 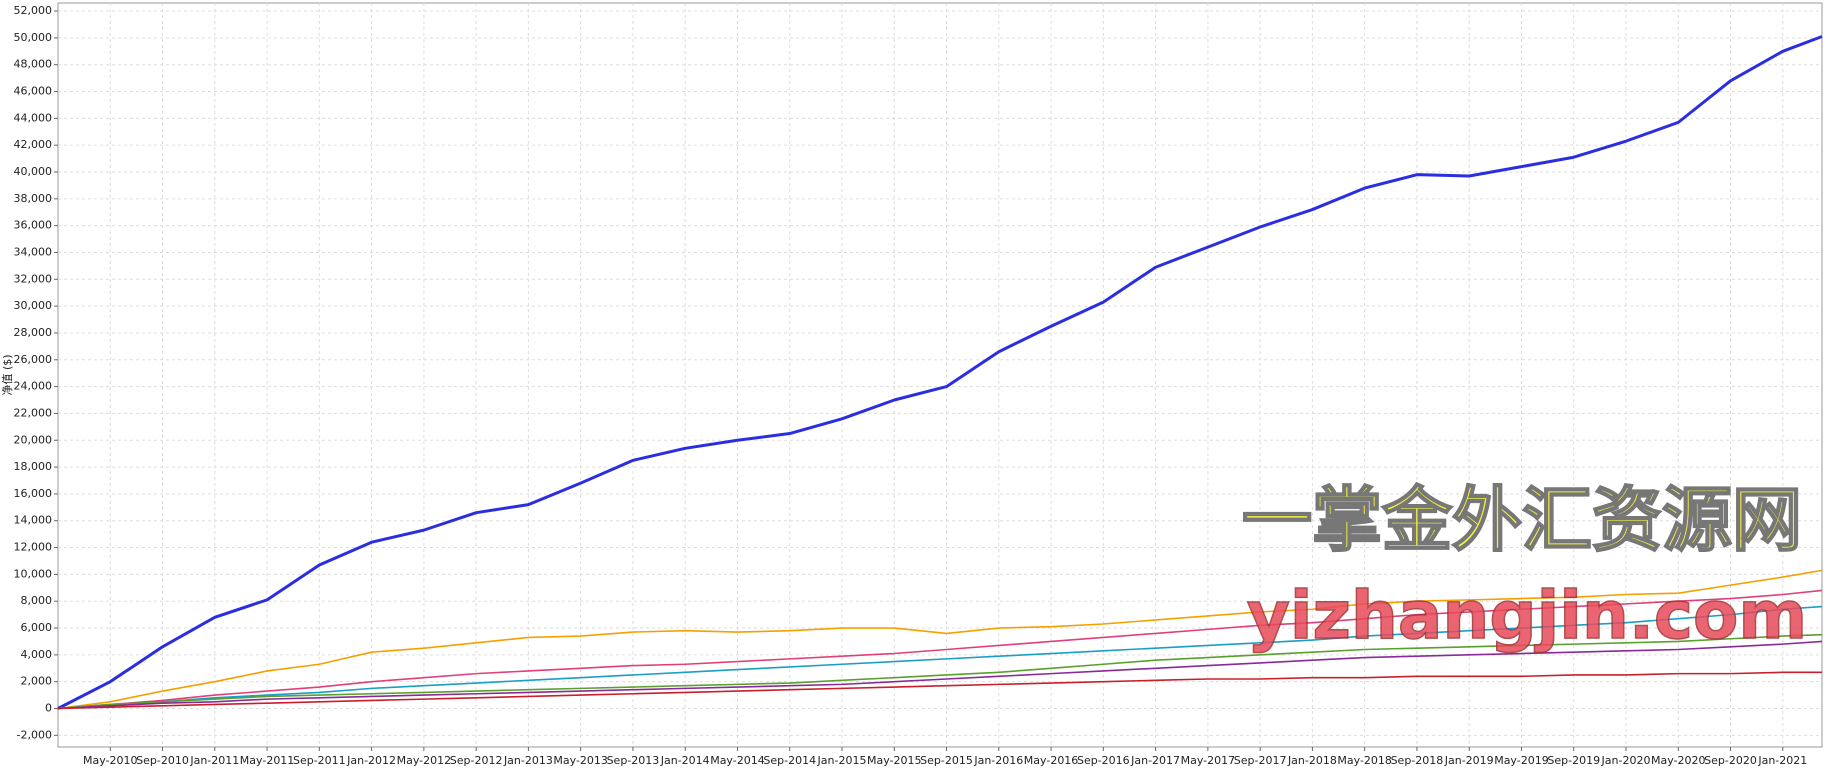 What do you see at coordinates (633, 760) in the screenshot?
I see `x-tick-label: Sep-2013` at bounding box center [633, 760].